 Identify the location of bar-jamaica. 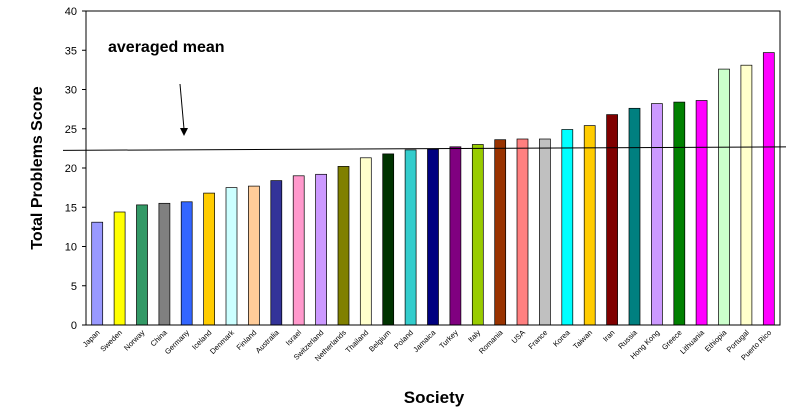
(433, 237).